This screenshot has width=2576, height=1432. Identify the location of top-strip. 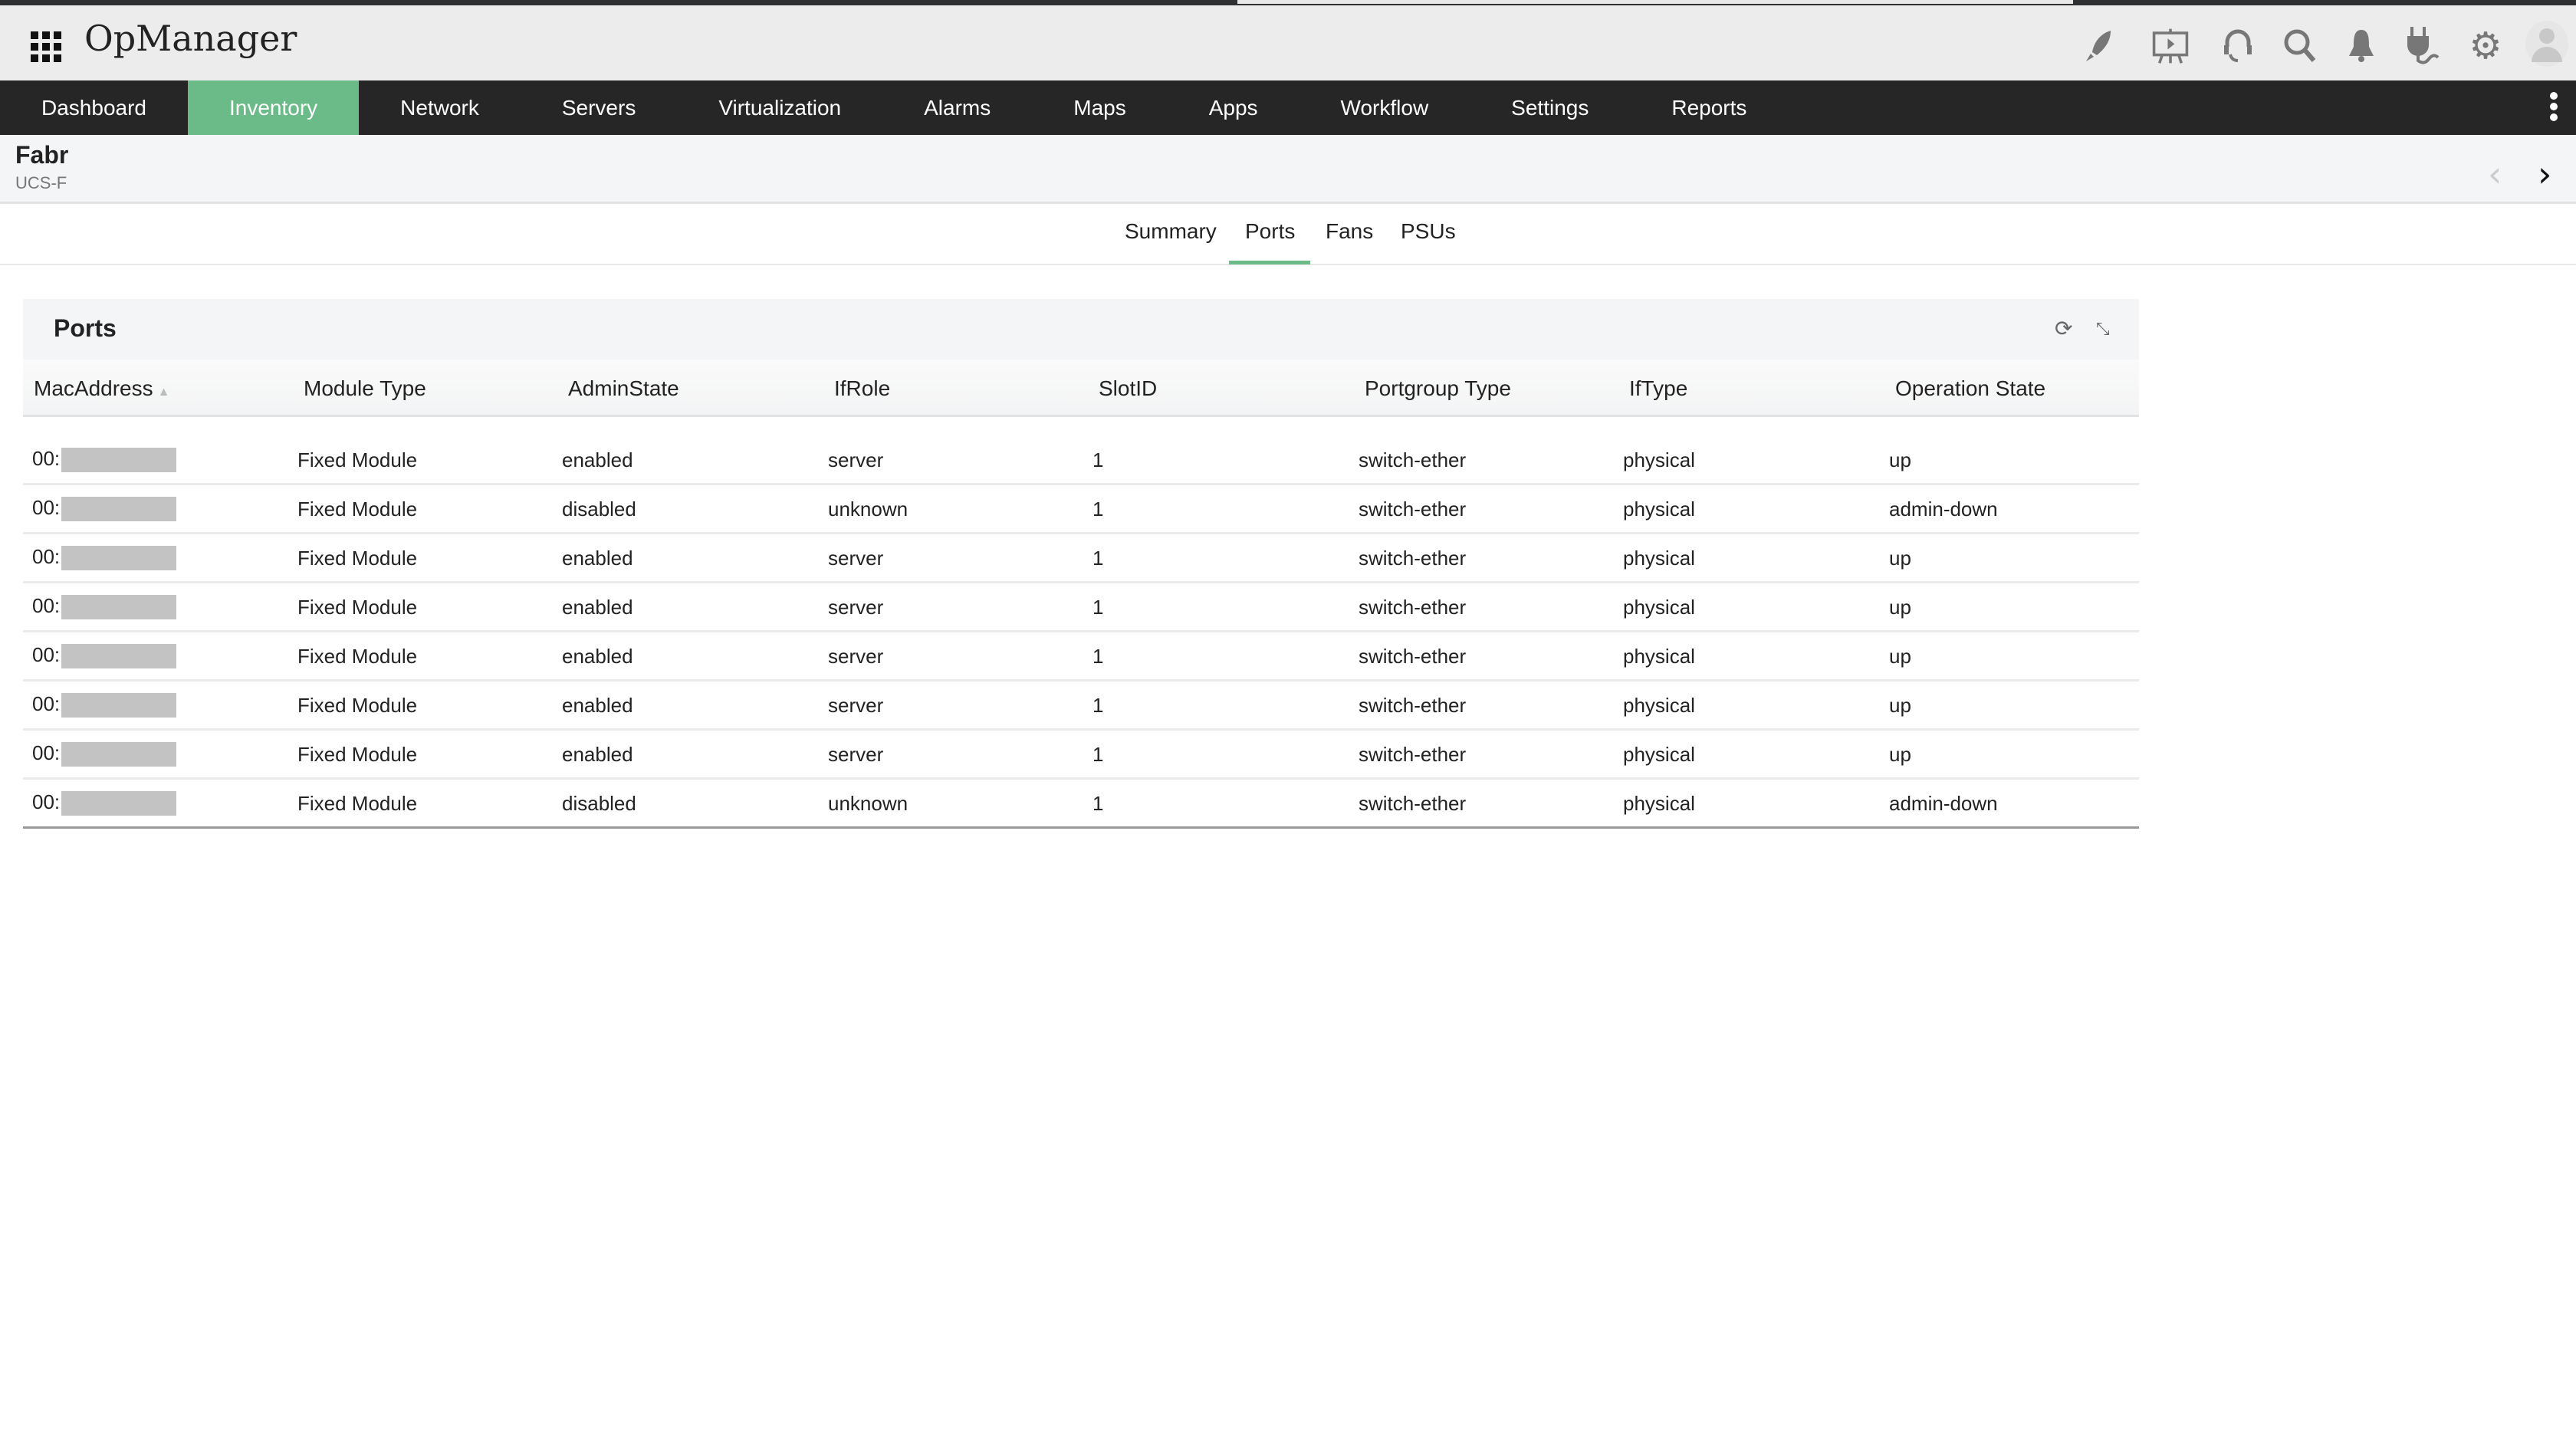
(1288, 2).